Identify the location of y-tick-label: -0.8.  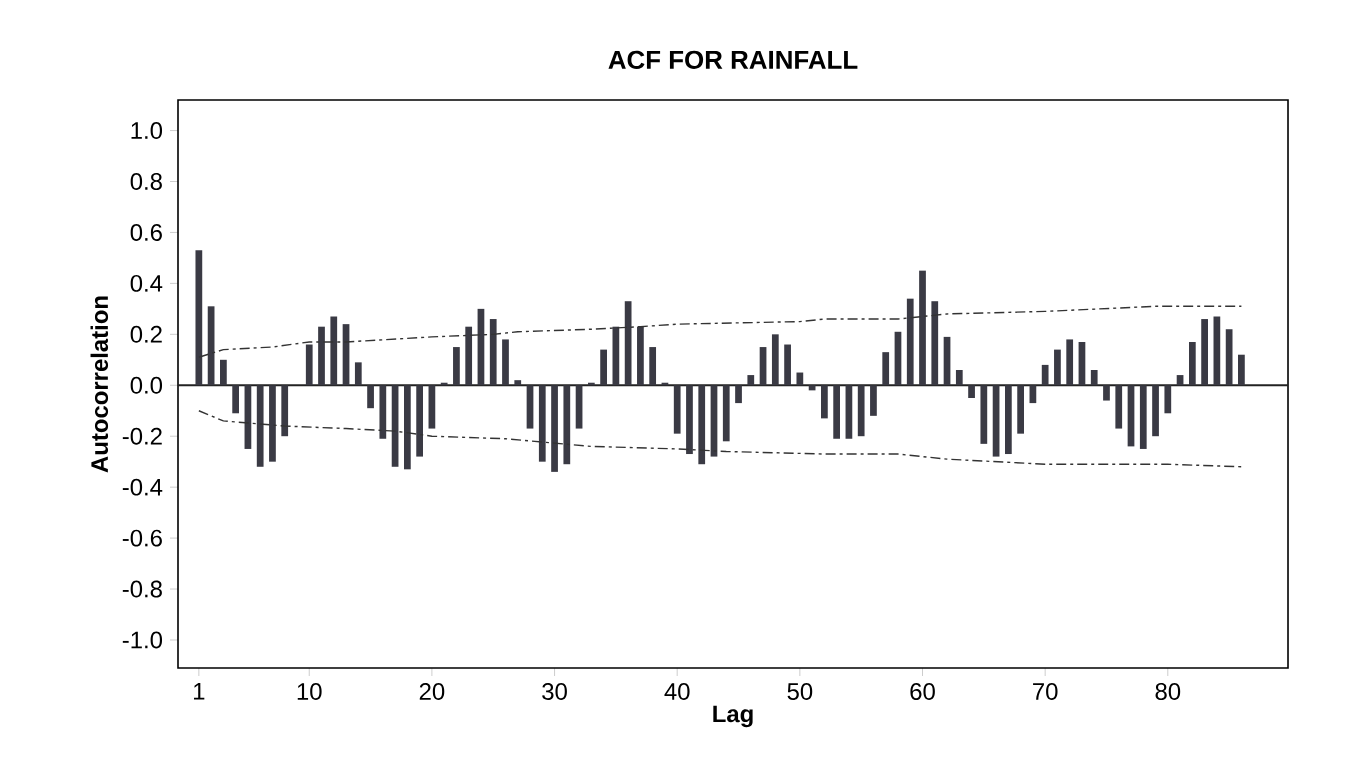
(142, 589).